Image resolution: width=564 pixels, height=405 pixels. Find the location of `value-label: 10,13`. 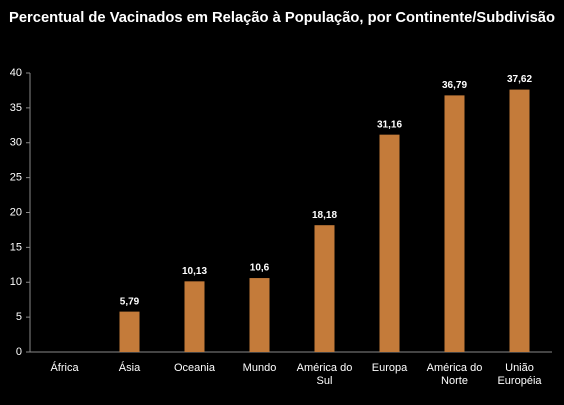

value-label: 10,13 is located at coordinates (194, 271).